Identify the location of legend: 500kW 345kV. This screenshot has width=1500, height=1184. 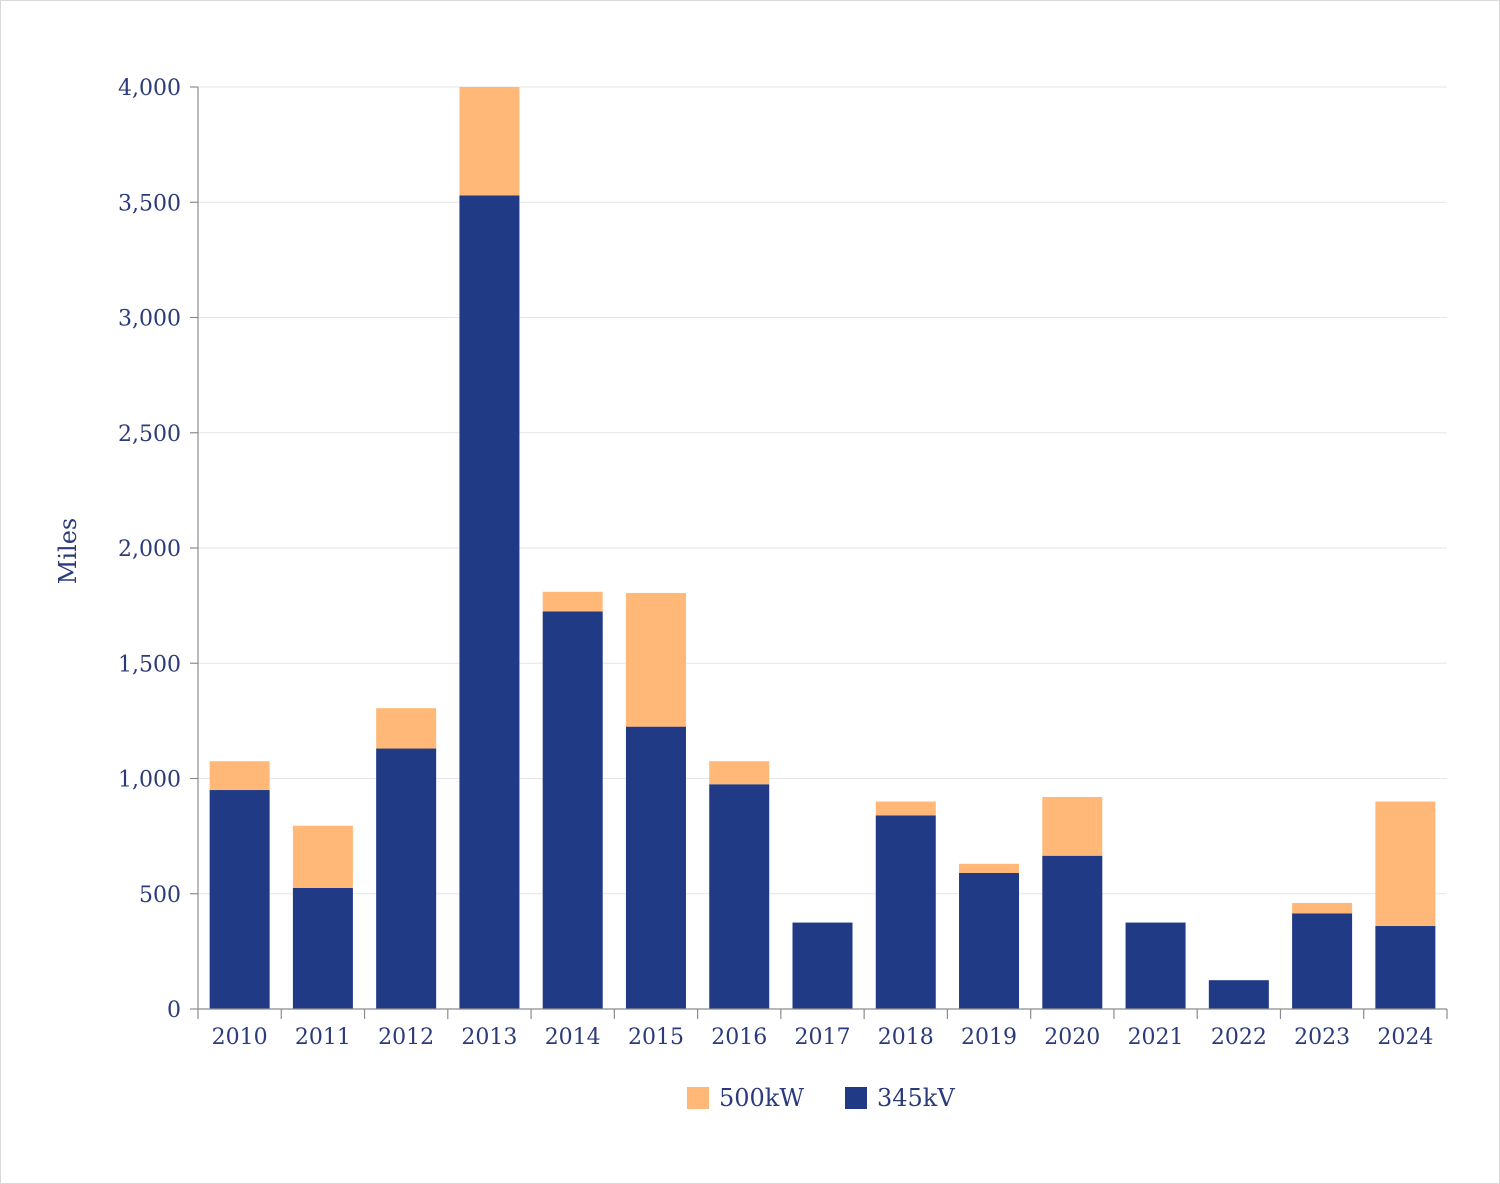
(821, 1098).